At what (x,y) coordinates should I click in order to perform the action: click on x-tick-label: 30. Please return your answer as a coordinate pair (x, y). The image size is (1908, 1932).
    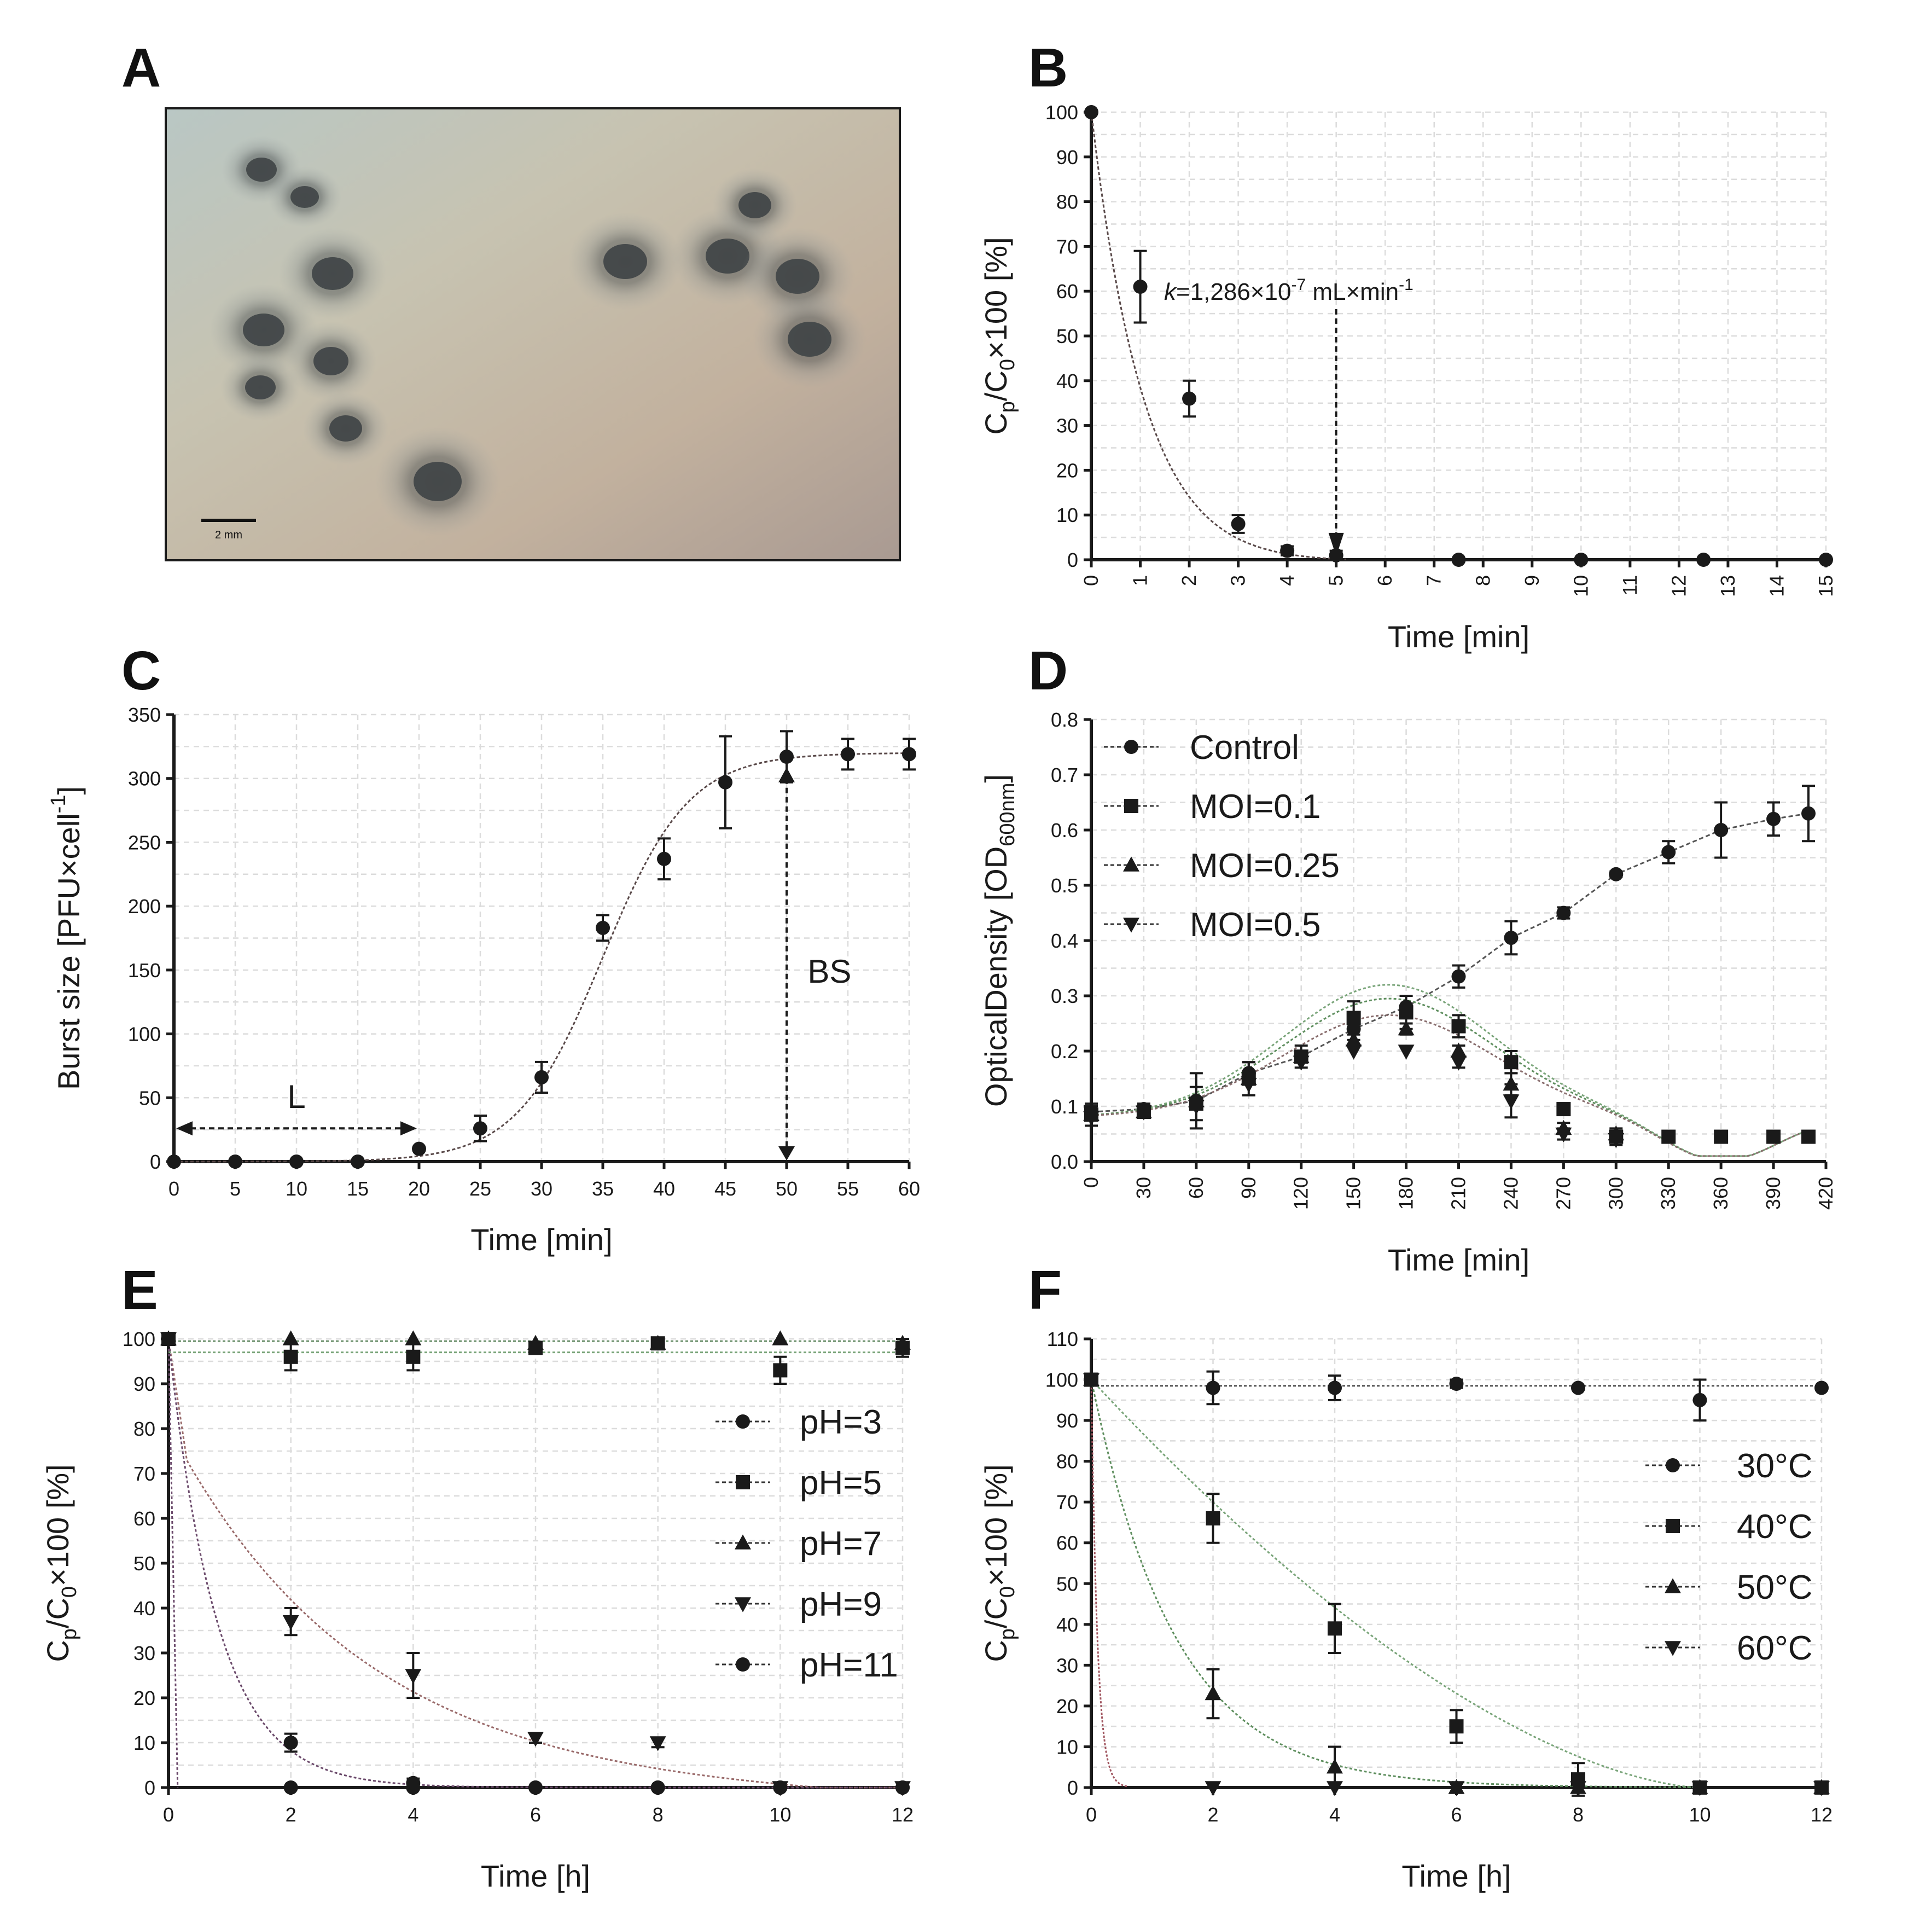
    Looking at the image, I should click on (541, 1189).